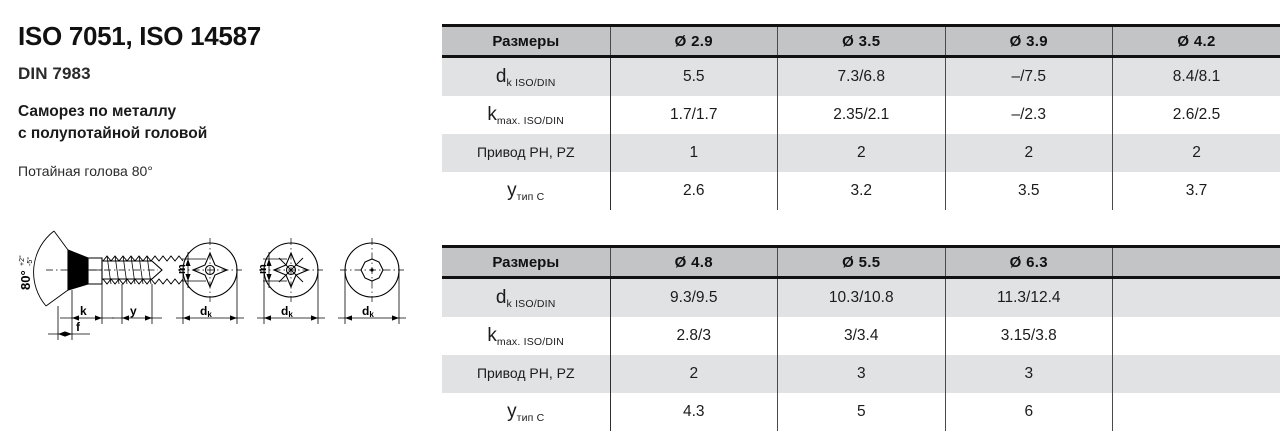 The width and height of the screenshot is (1287, 446). I want to click on cell-kmax-35: 2.35/2.1, so click(861, 115).